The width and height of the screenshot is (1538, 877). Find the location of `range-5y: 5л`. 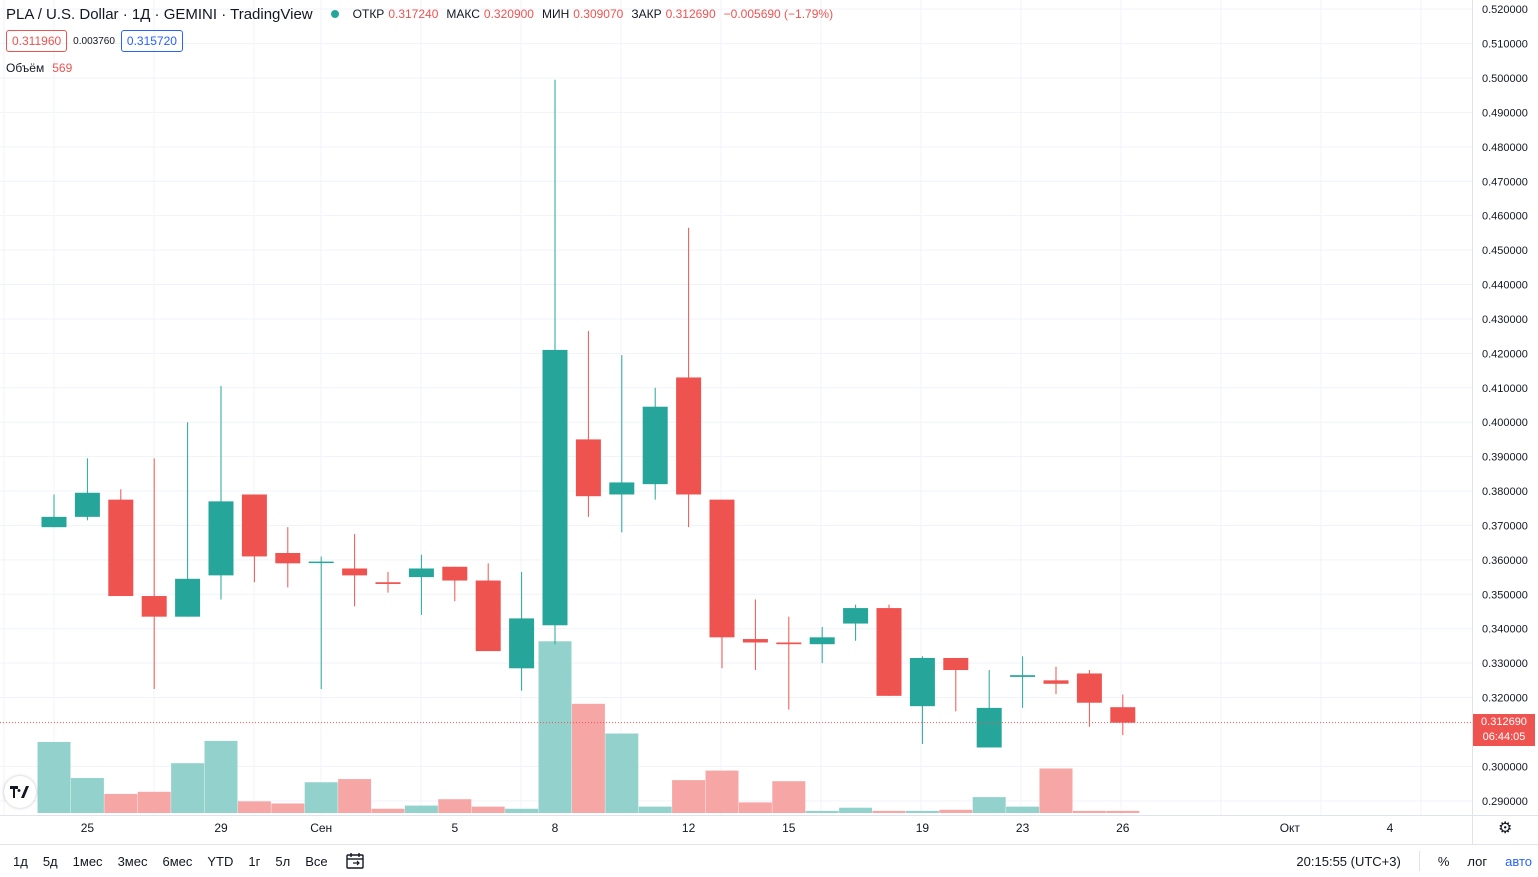

range-5y: 5л is located at coordinates (283, 861).